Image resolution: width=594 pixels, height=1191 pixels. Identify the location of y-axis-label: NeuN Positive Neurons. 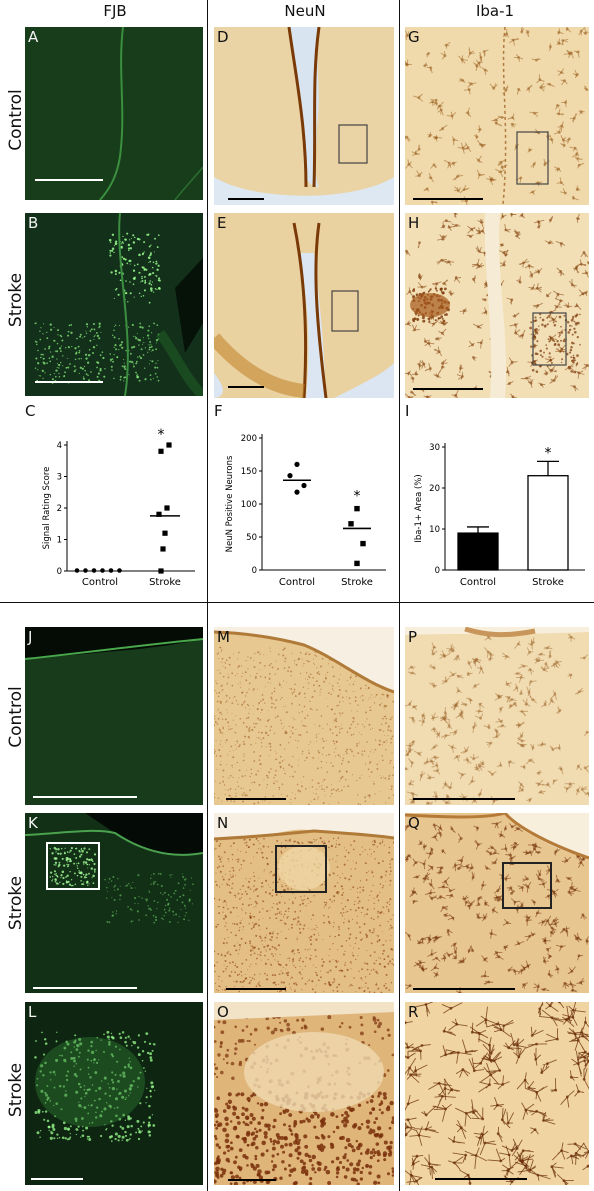
(230, 503).